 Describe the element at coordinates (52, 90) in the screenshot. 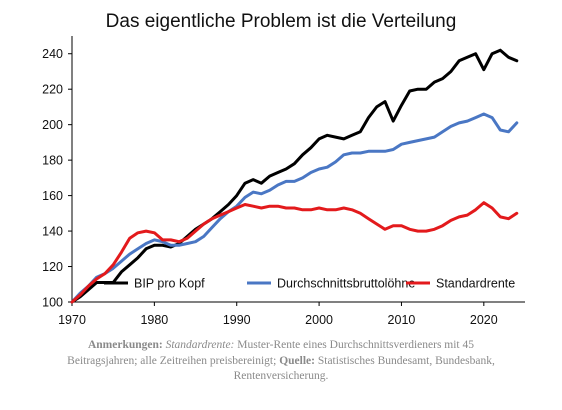

I see `y-tick-label: 220` at that location.